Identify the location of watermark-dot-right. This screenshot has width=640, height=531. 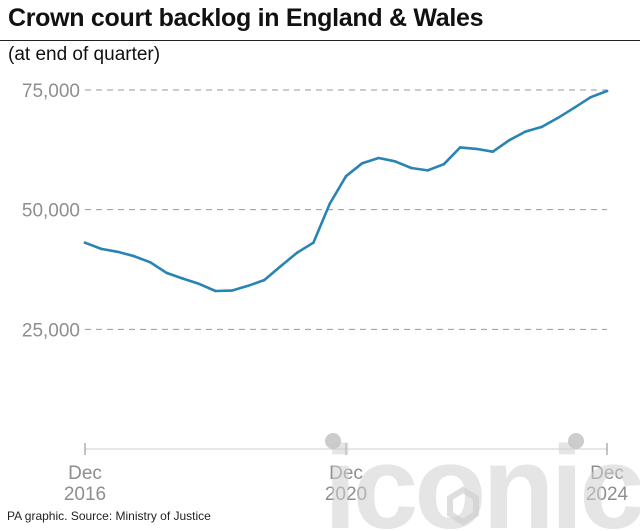
(576, 441).